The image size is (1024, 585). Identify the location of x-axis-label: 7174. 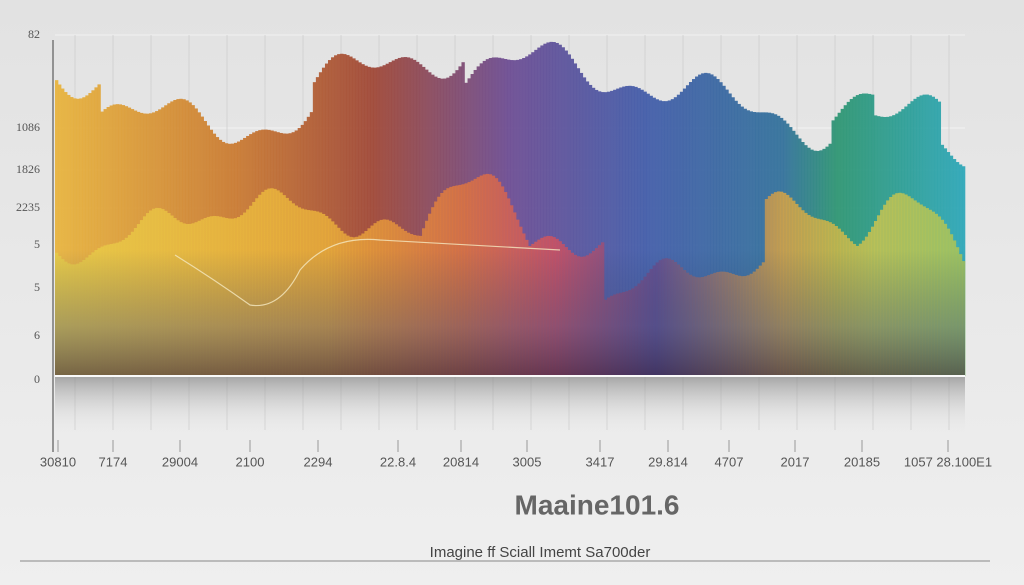
(113, 461).